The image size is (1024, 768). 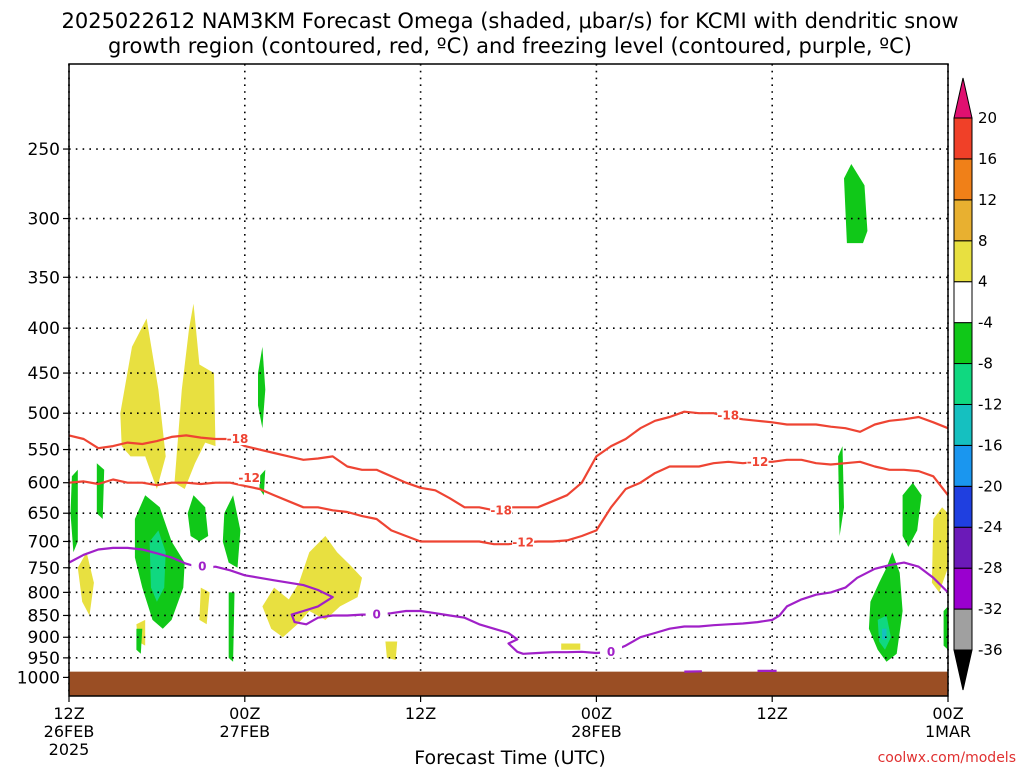 What do you see at coordinates (963, 670) in the screenshot?
I see `colorbar-bottom-triangle` at bounding box center [963, 670].